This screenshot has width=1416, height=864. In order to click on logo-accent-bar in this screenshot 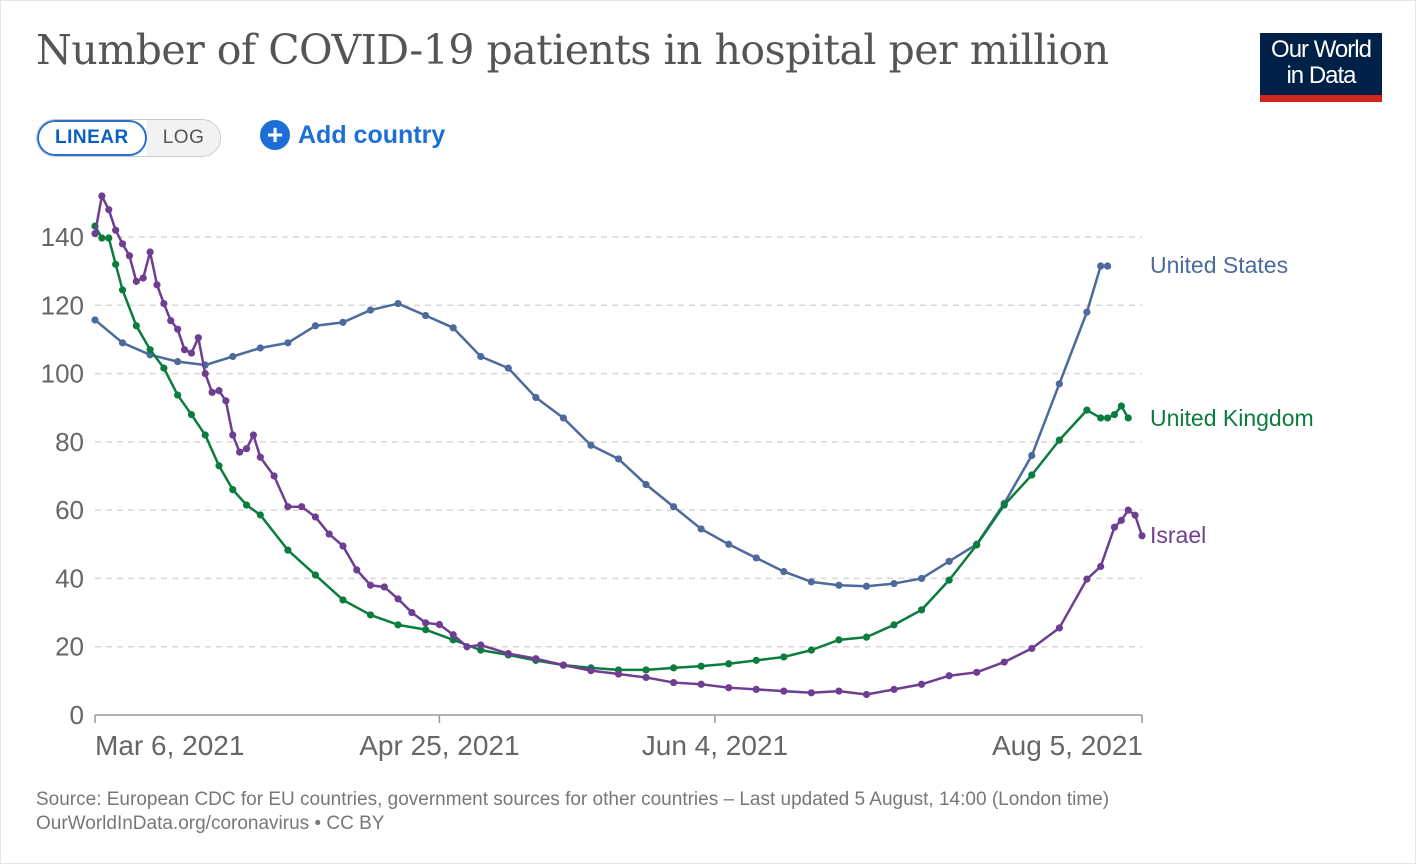, I will do `click(1321, 98)`.